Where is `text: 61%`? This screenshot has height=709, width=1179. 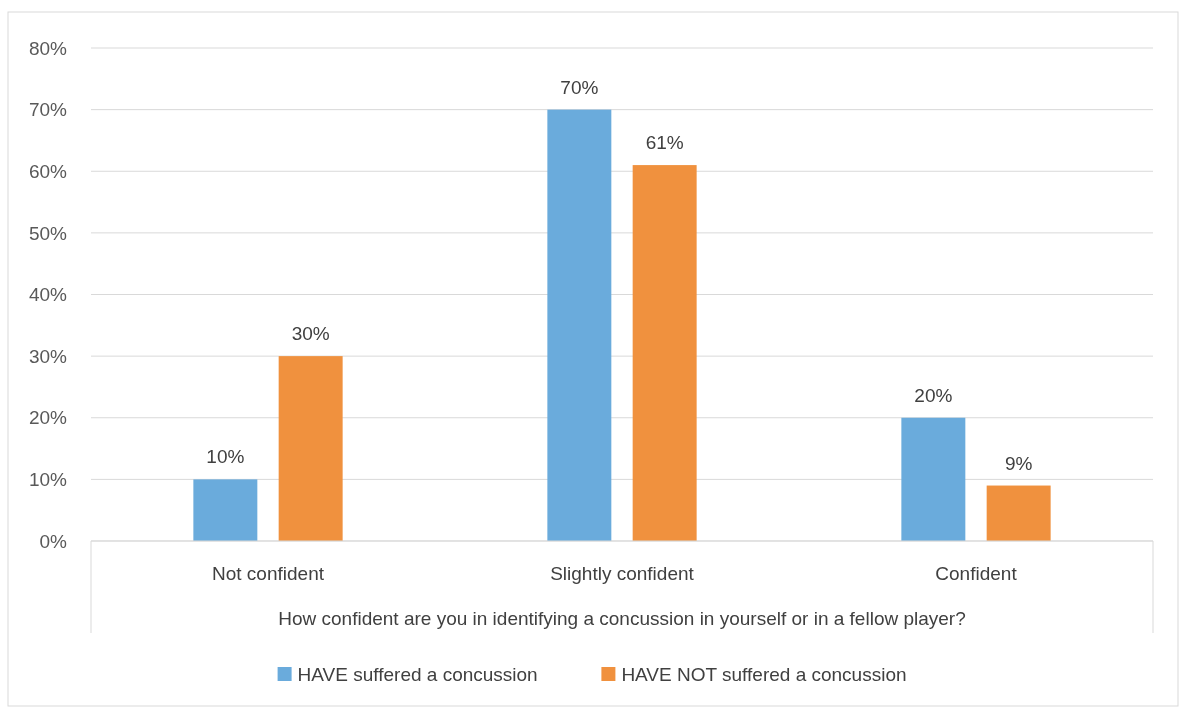 text: 61% is located at coordinates (664, 143).